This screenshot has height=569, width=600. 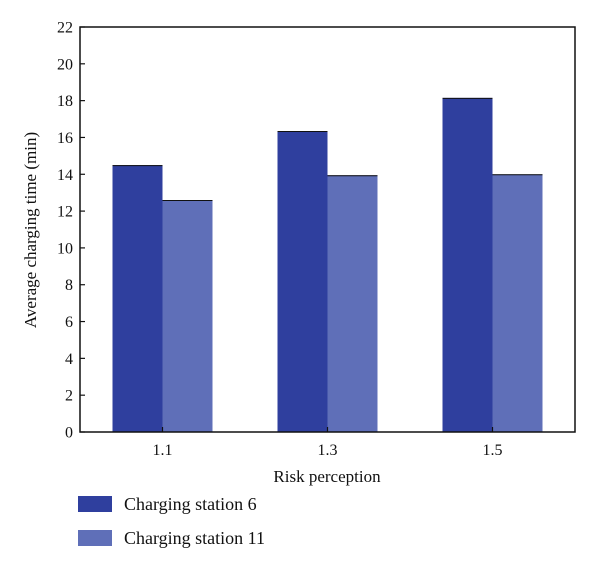 What do you see at coordinates (71, 231) in the screenshot?
I see `y-axis-ticks: 0 2 4 6 8 10 12 14 16 18 20 22` at bounding box center [71, 231].